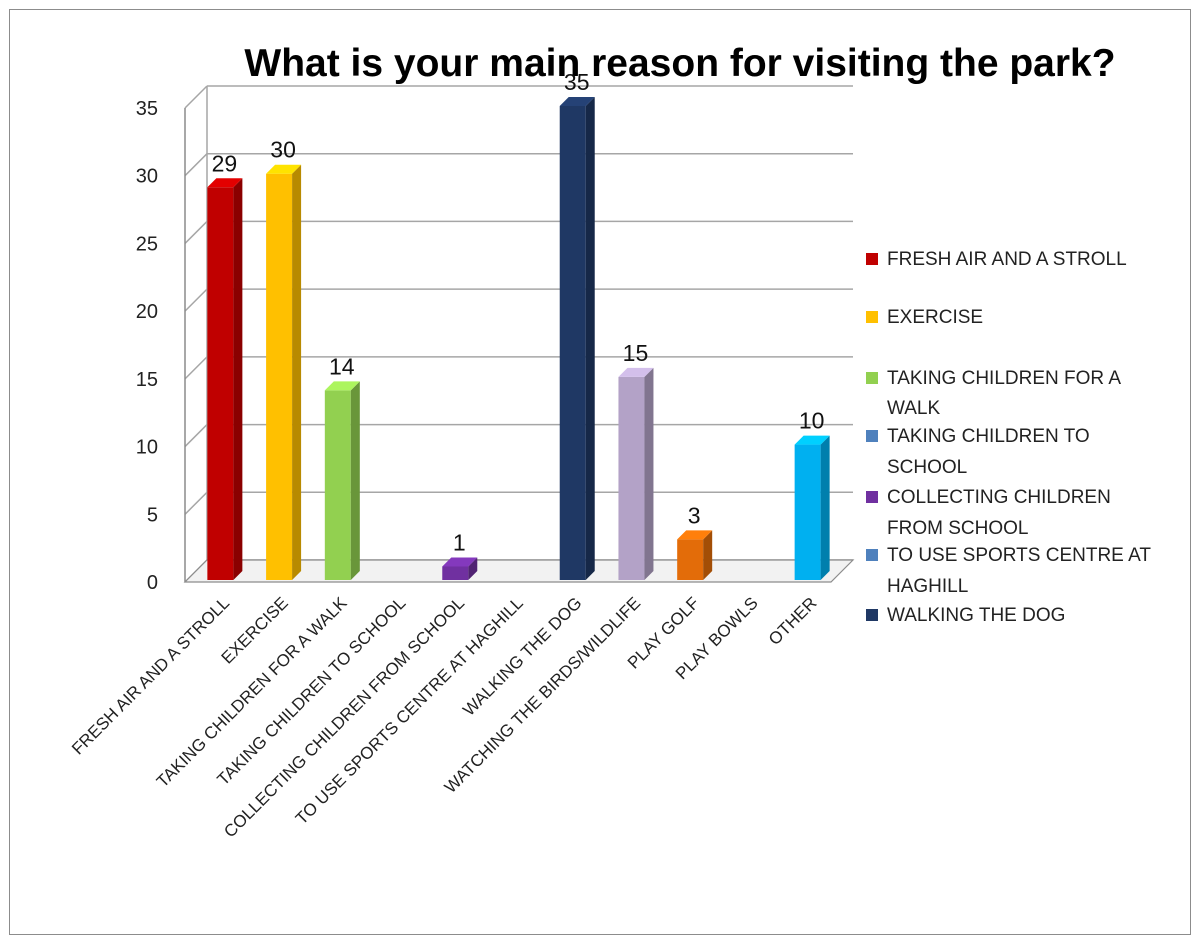  What do you see at coordinates (1007, 259) in the screenshot?
I see `legend-label: FRESH AIR AND A STROLL` at bounding box center [1007, 259].